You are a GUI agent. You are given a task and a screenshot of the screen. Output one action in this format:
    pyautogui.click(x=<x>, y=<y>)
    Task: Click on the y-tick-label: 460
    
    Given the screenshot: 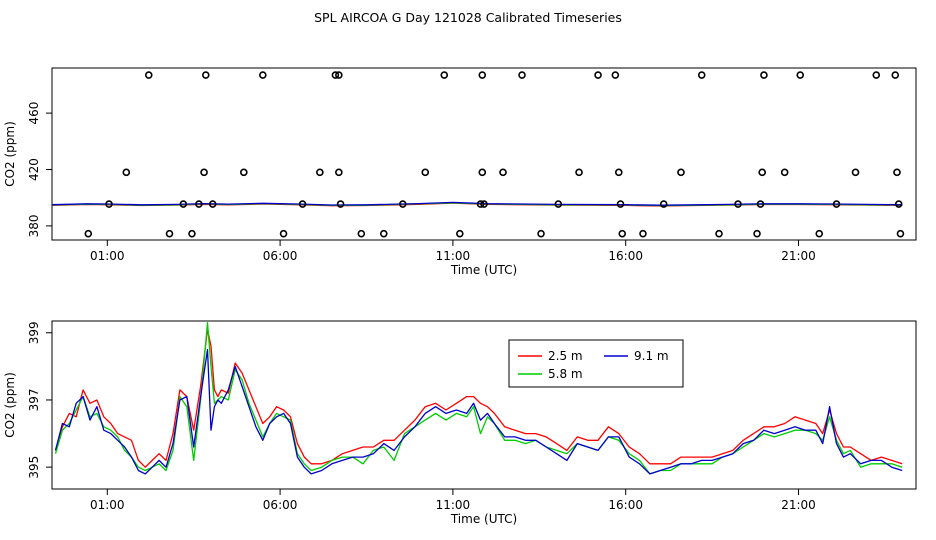 What is the action you would take?
    pyautogui.click(x=34, y=113)
    